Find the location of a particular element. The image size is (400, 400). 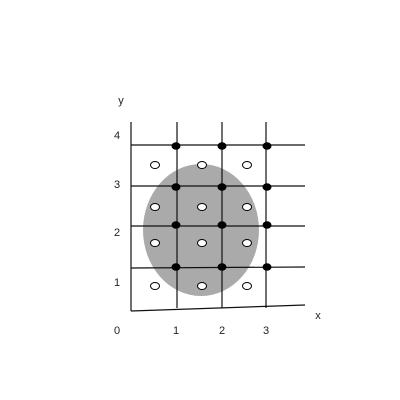

x-tick-label: 2 is located at coordinates (222, 331).